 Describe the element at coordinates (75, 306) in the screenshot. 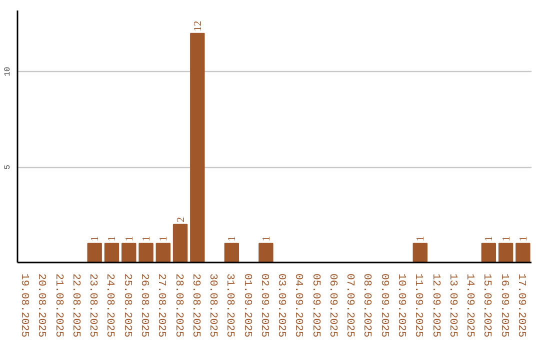

I see `x-tick-label: 22.08.2025` at that location.